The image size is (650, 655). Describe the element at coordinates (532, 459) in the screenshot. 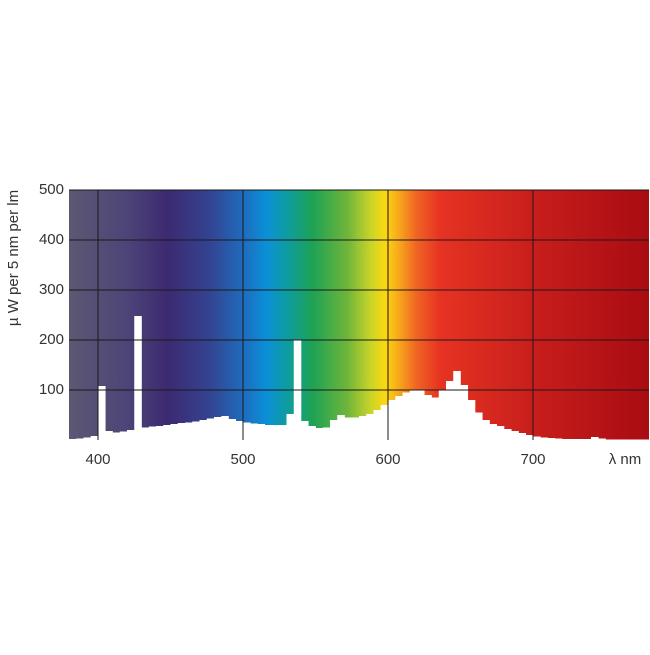

I see `x-tick-label: 700` at that location.